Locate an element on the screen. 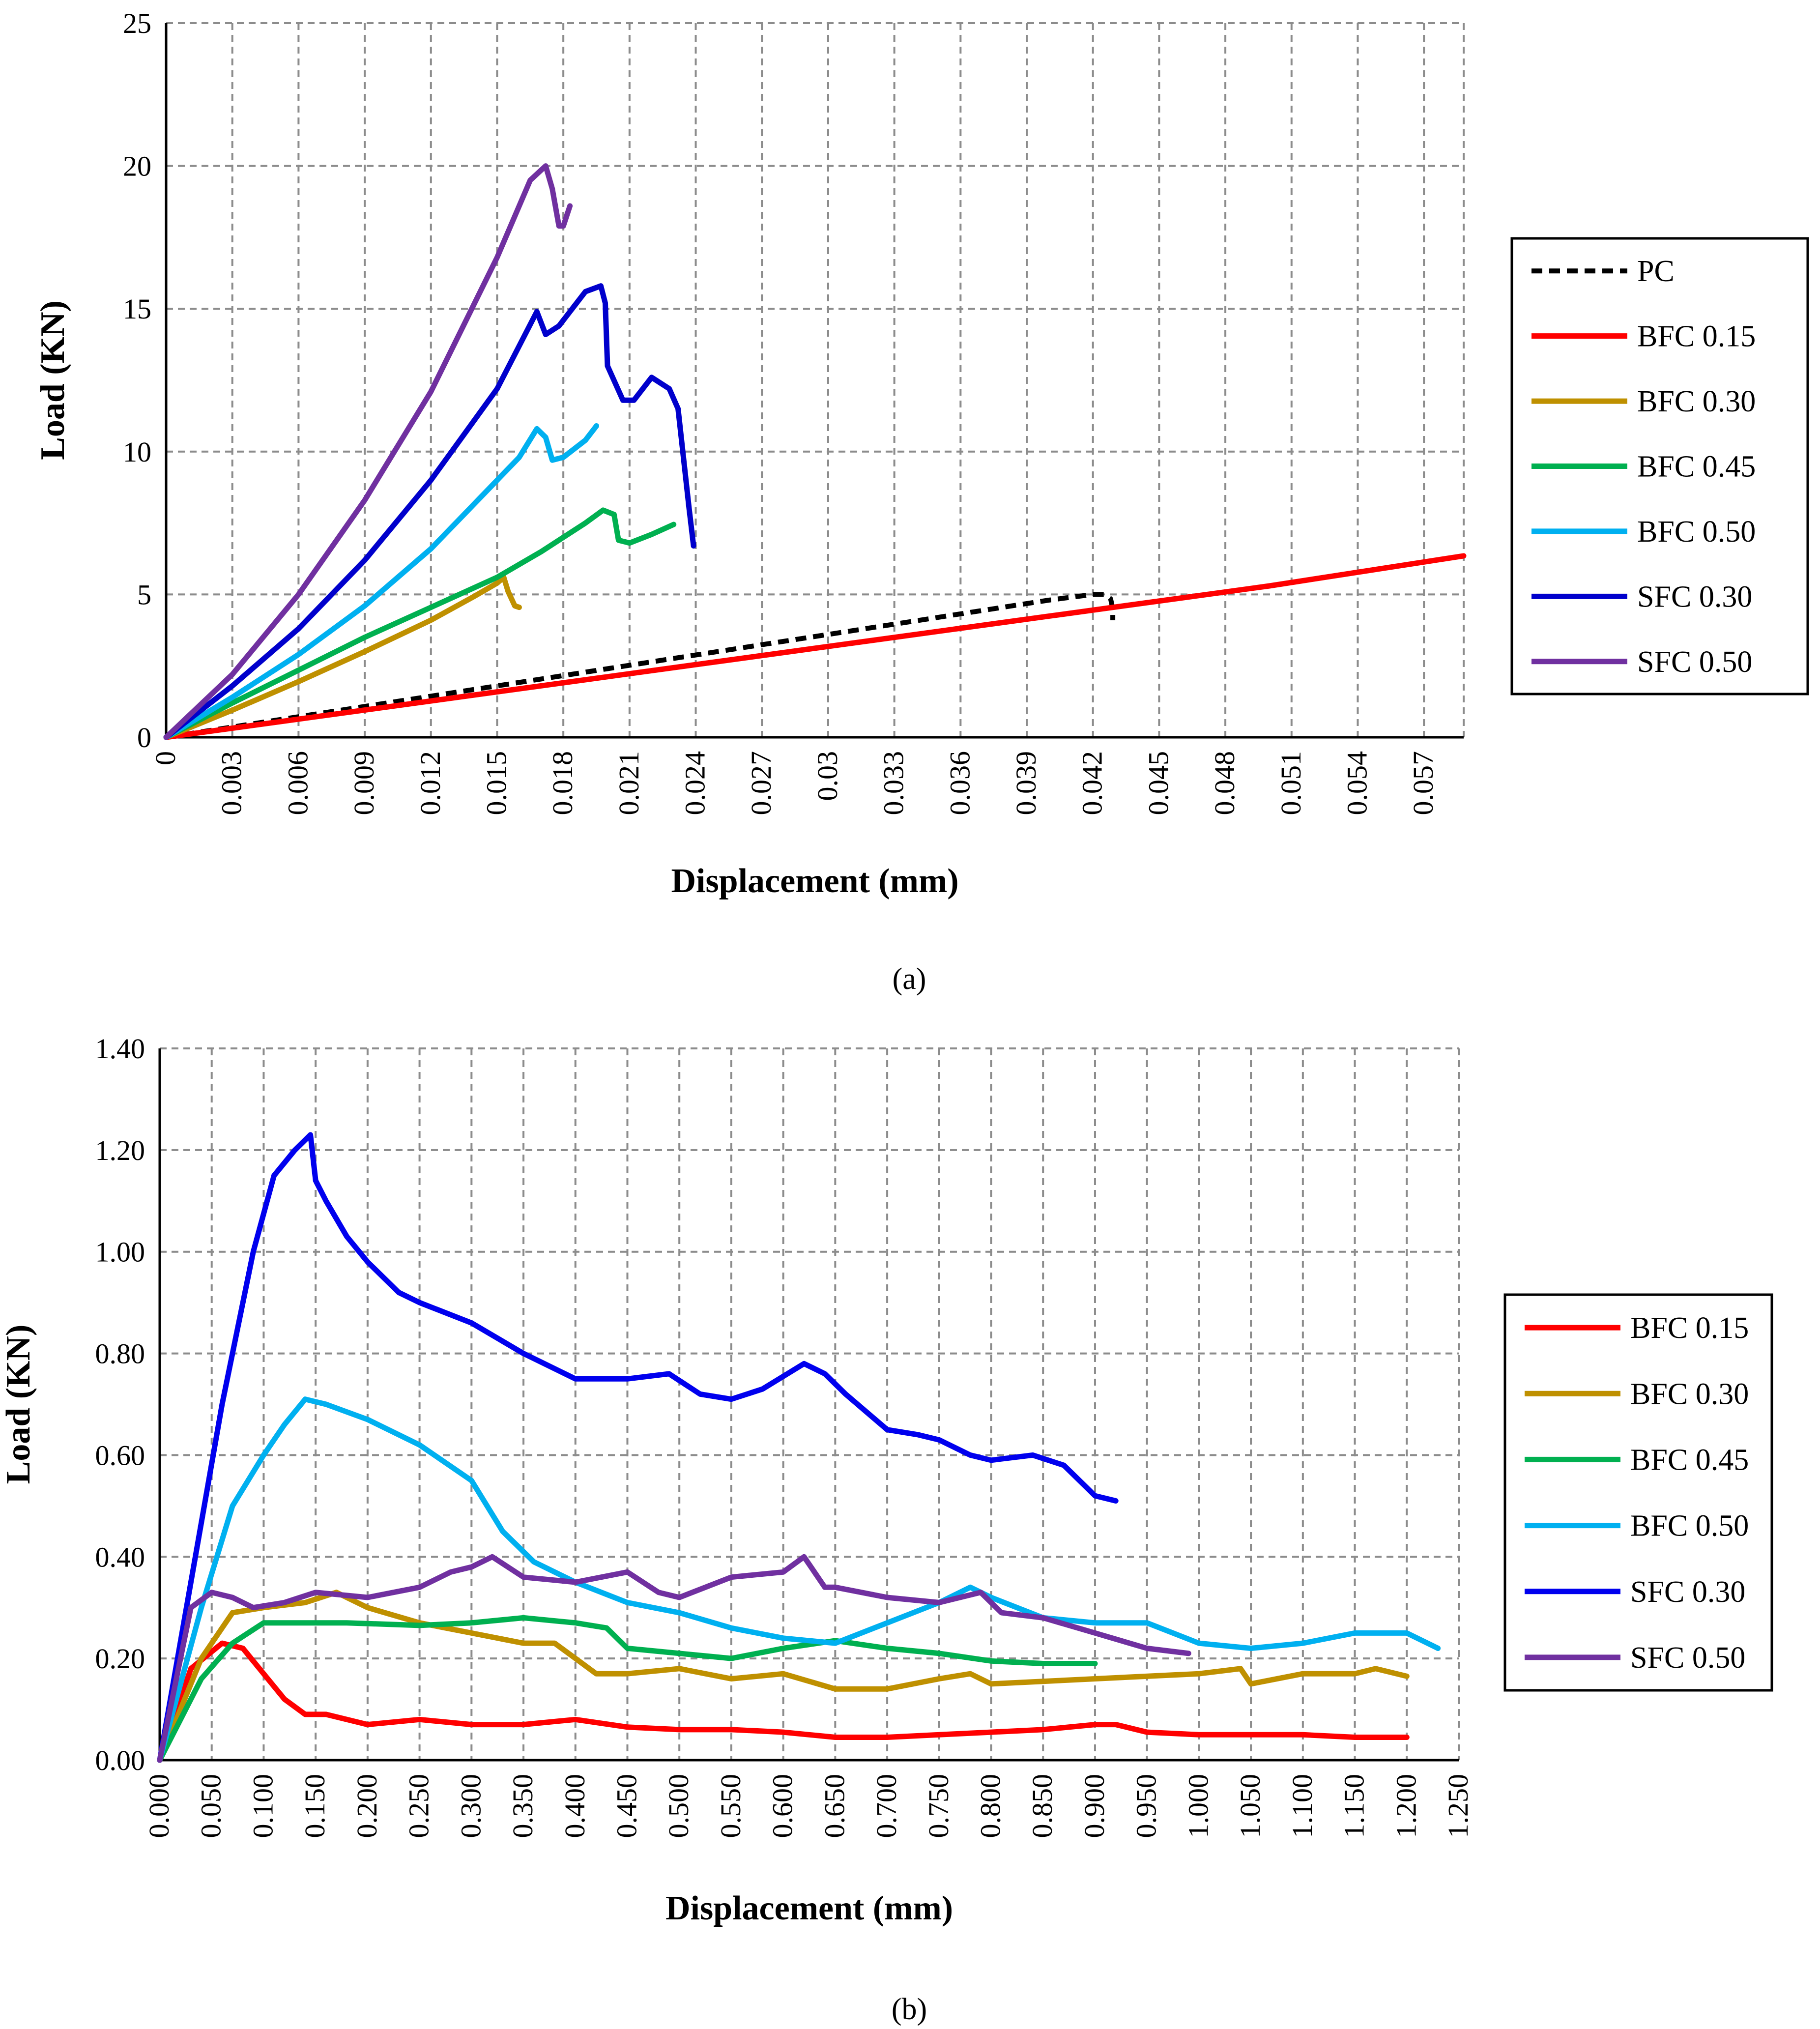 The image size is (1820, 2029). x-tick-label: 0.150 is located at coordinates (315, 1806).